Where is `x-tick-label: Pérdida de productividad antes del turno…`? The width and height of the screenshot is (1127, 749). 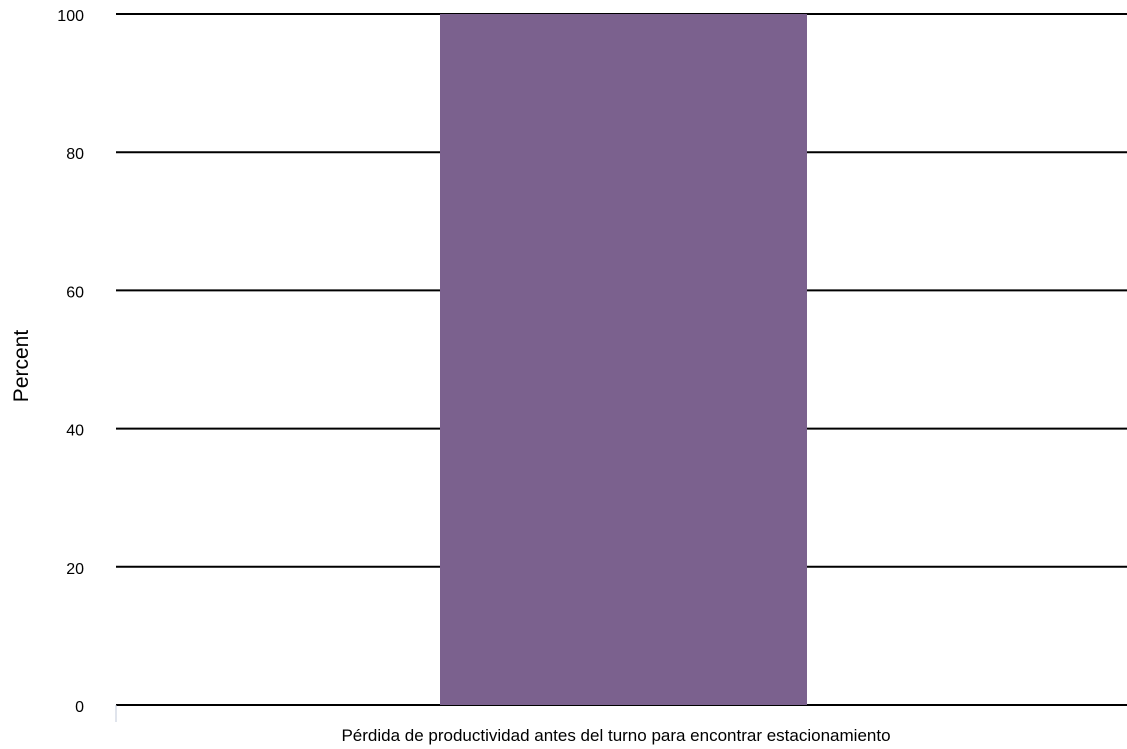
x-tick-label: Pérdida de productividad antes del turno… is located at coordinates (615, 735).